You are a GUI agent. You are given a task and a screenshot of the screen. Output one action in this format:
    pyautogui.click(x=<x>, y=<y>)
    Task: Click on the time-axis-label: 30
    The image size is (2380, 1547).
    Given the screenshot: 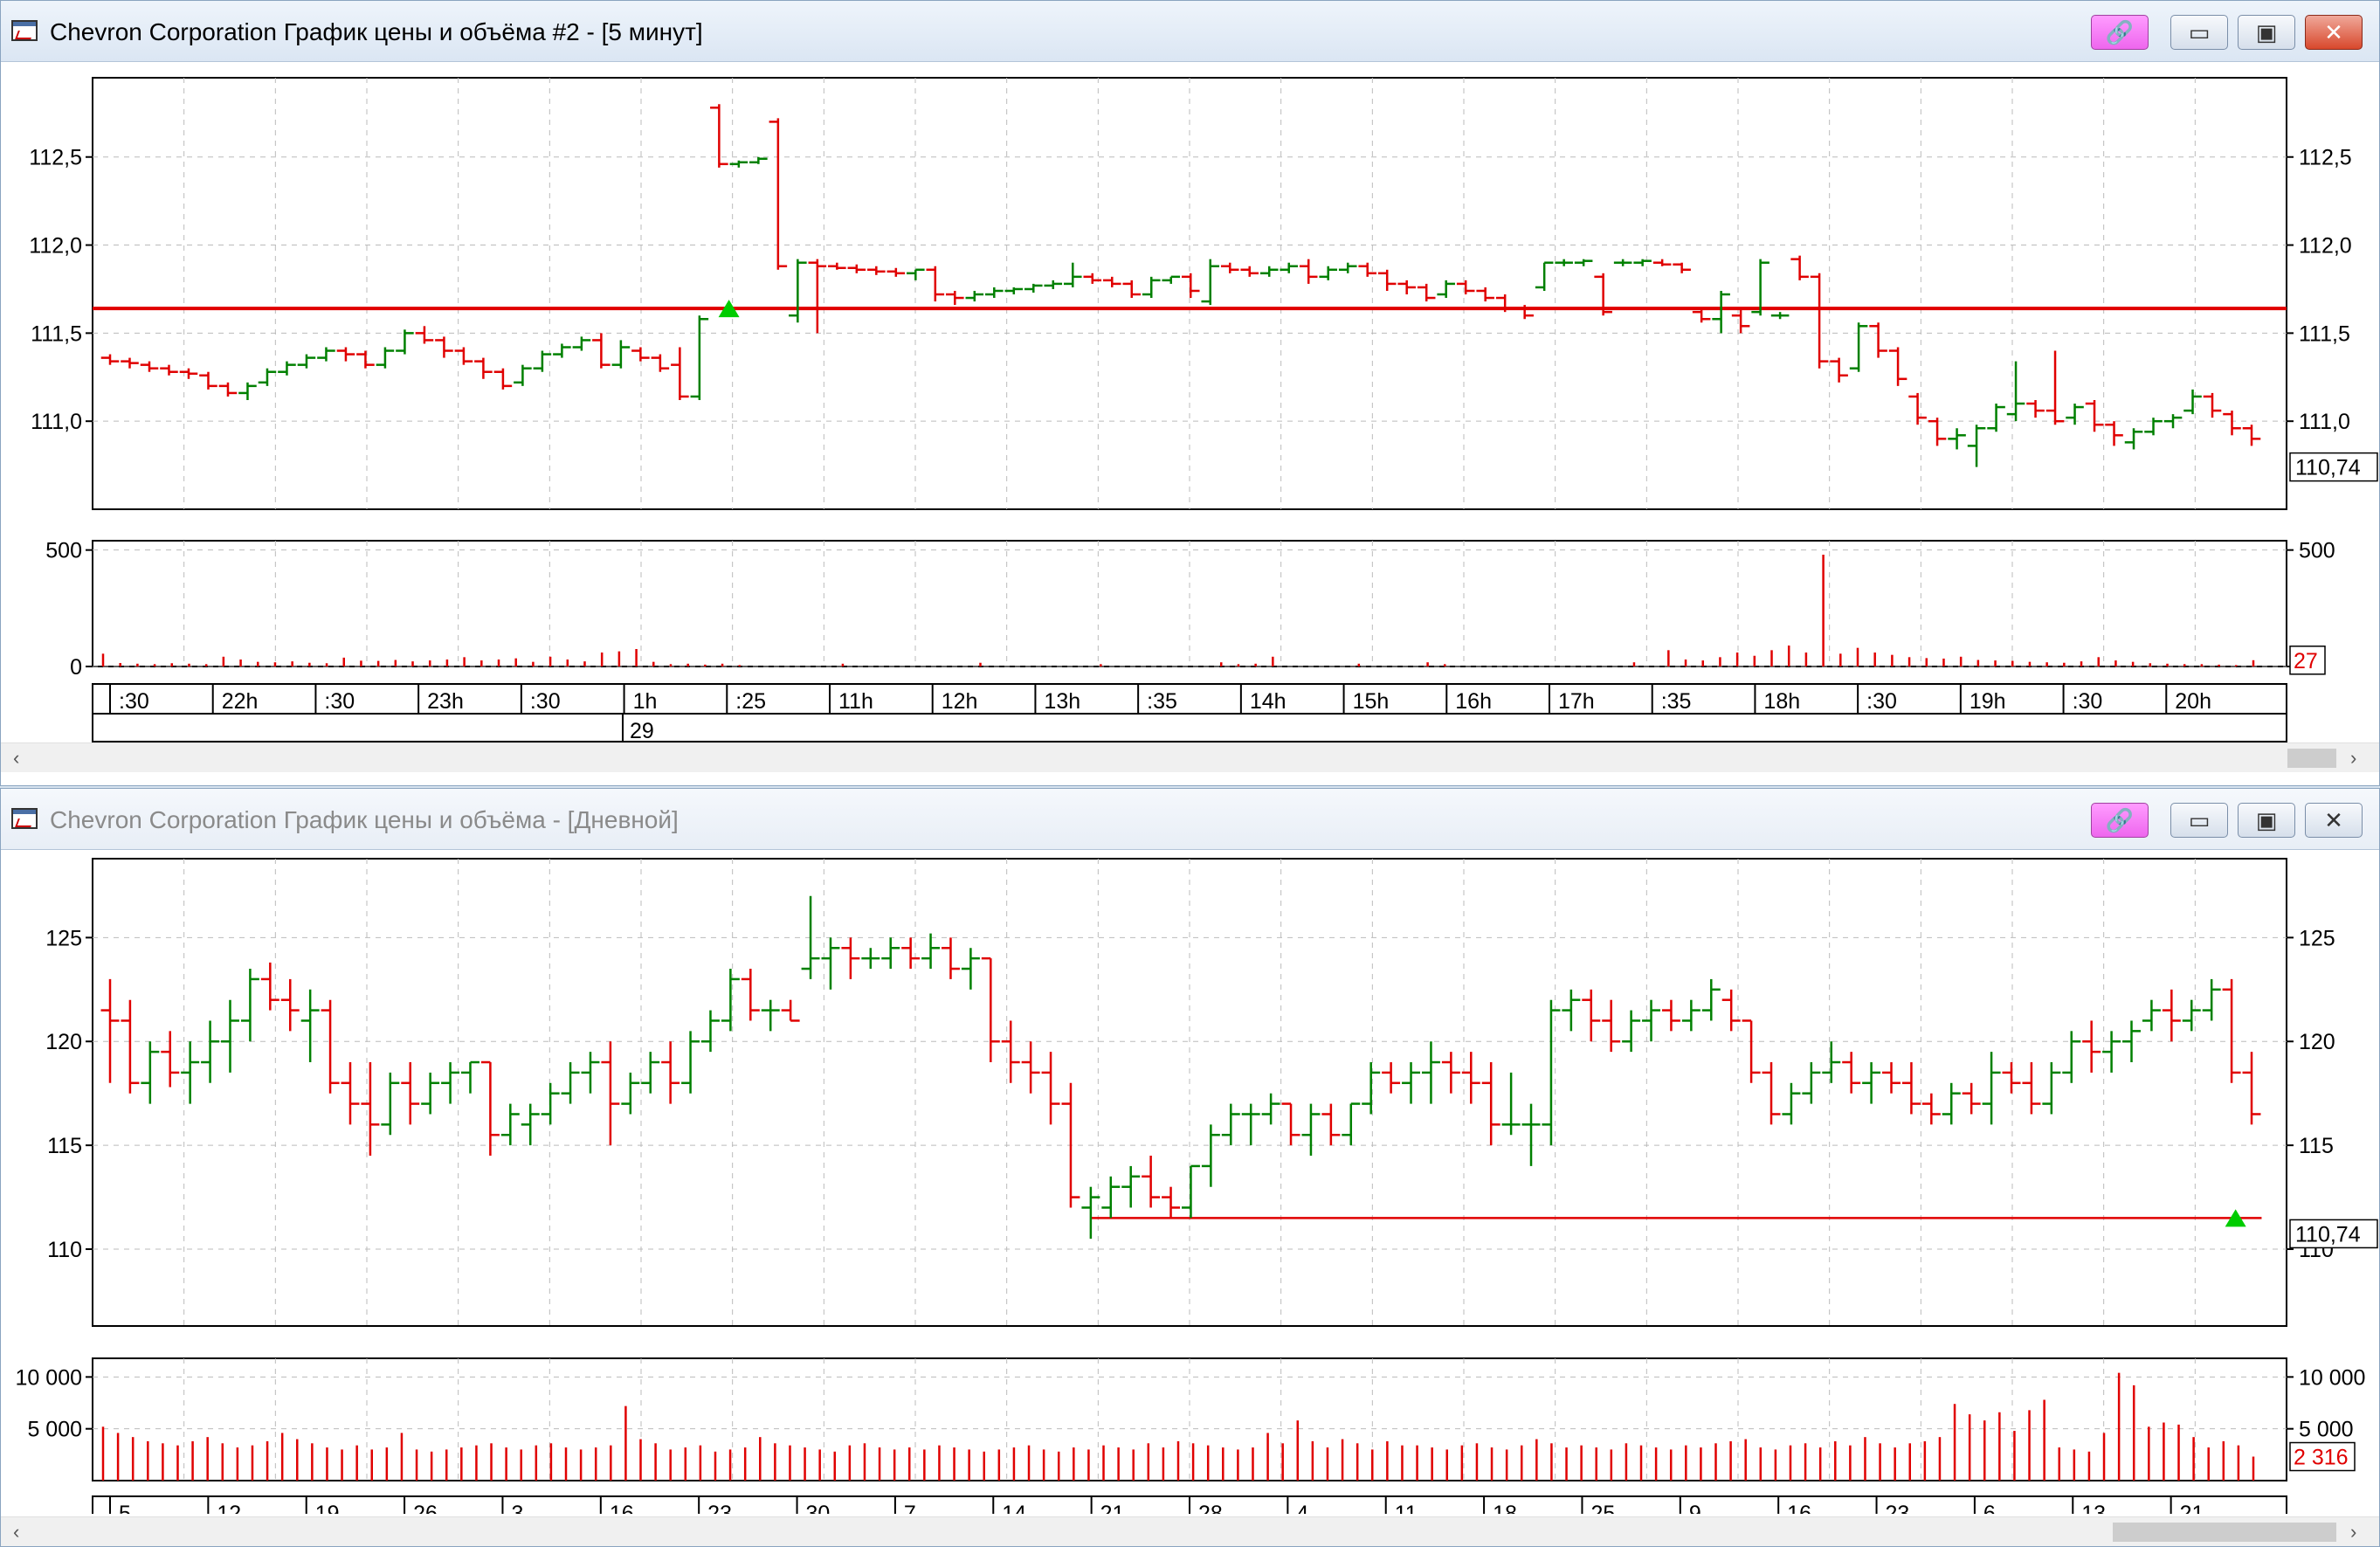 What is the action you would take?
    pyautogui.click(x=818, y=1508)
    